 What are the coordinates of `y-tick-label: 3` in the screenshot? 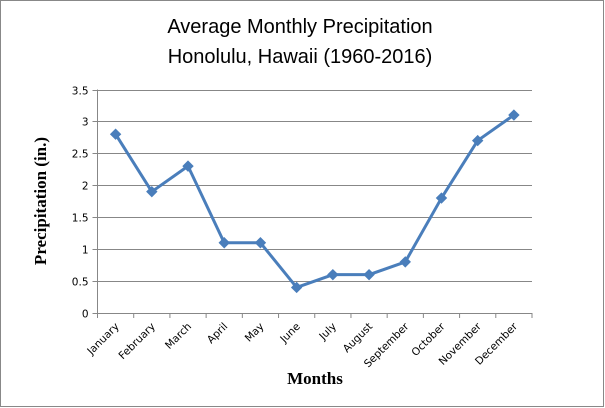 It's located at (85, 123).